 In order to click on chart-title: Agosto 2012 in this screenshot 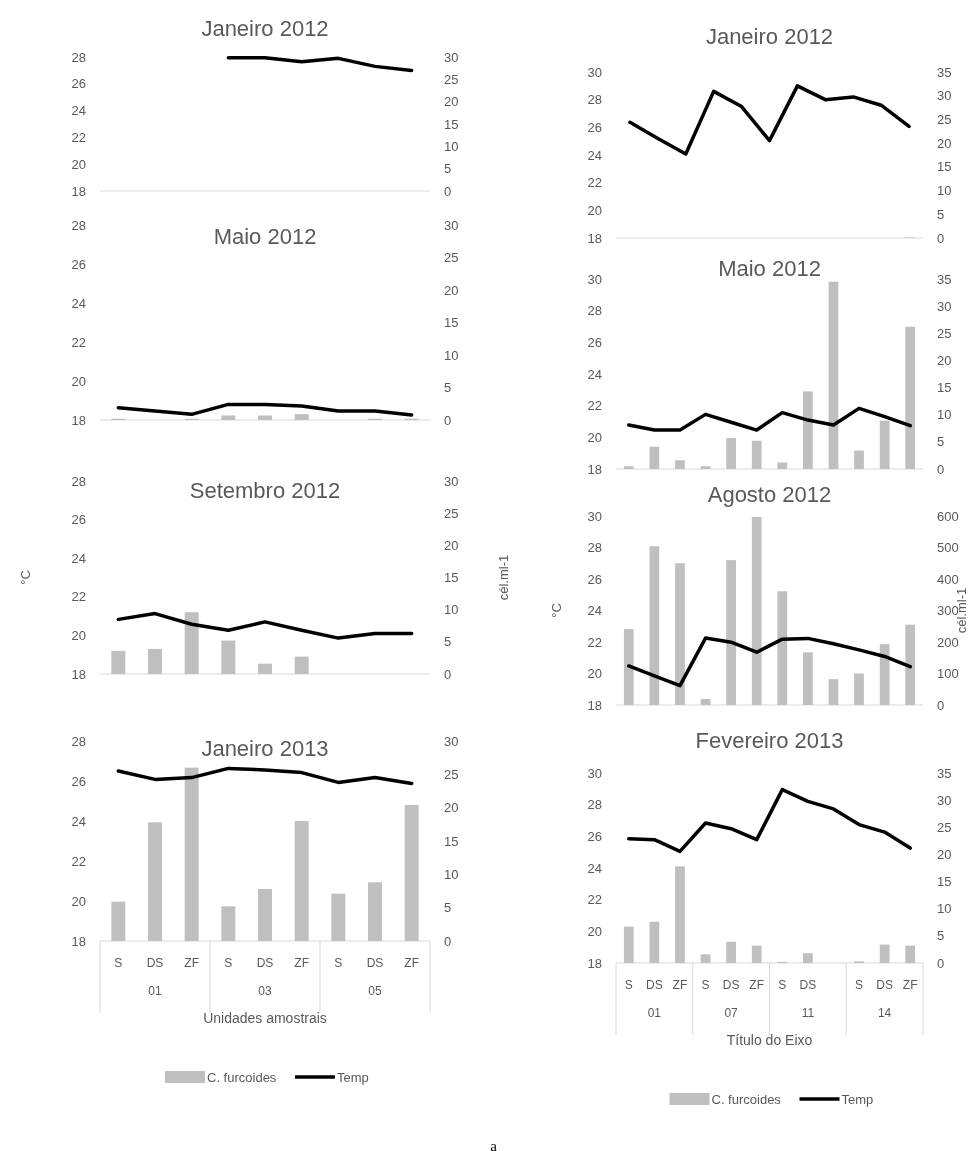, I will do `click(769, 494)`.